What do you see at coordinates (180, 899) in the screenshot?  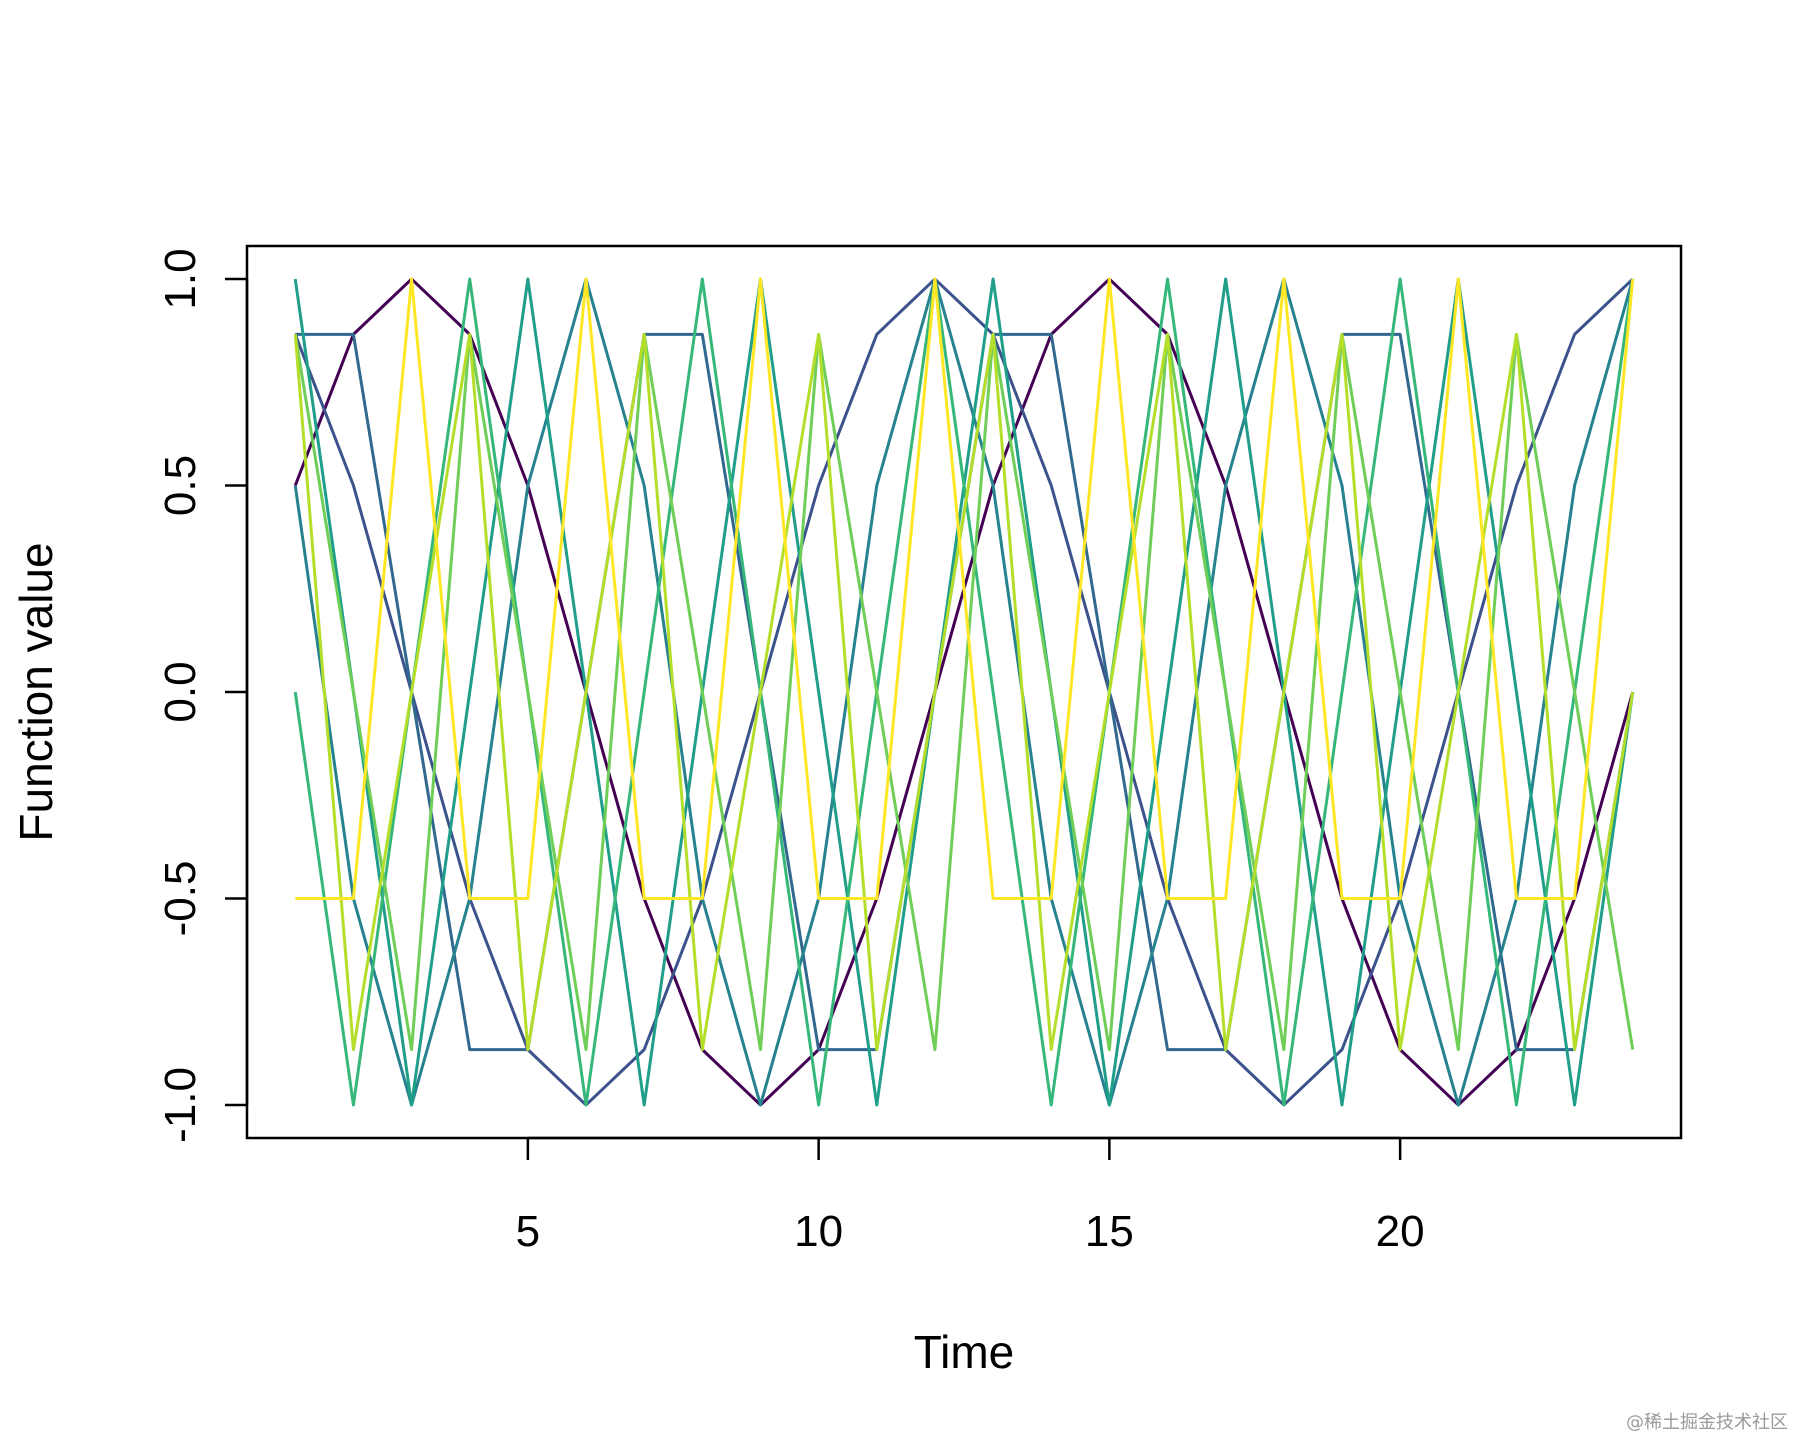 I see `y-tick-label: -0.5` at bounding box center [180, 899].